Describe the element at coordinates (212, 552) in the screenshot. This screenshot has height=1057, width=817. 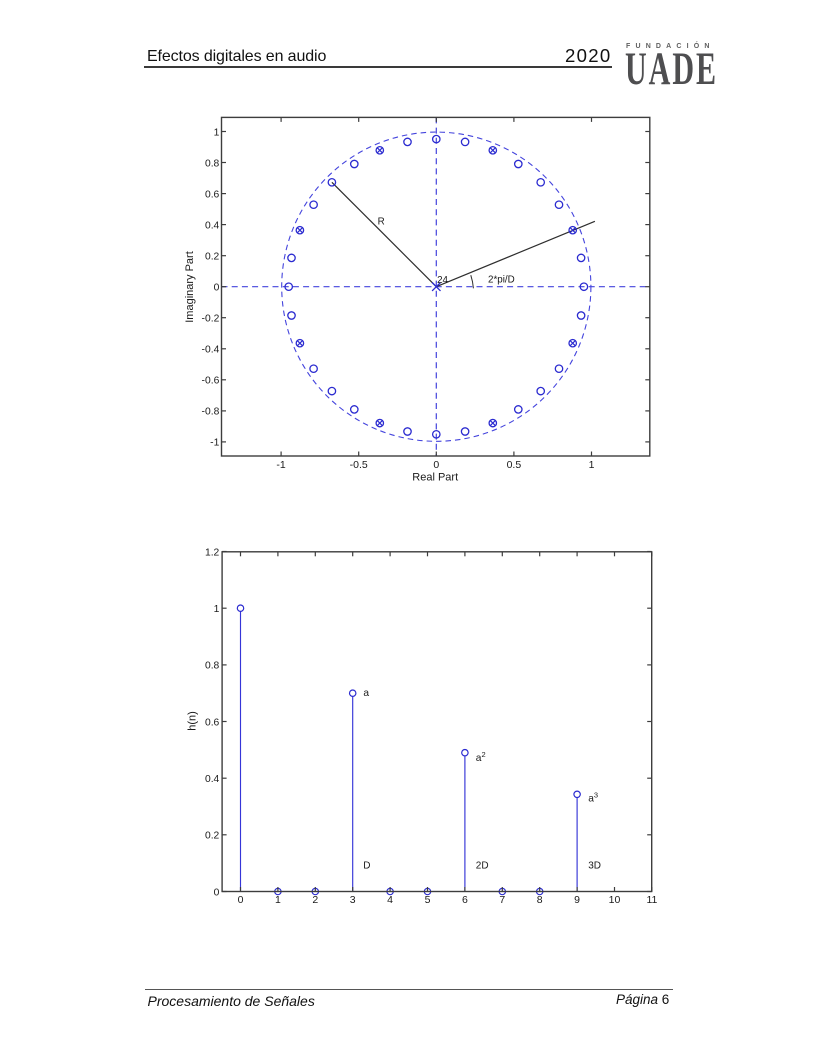
I see `svg-text: 1.2` at that location.